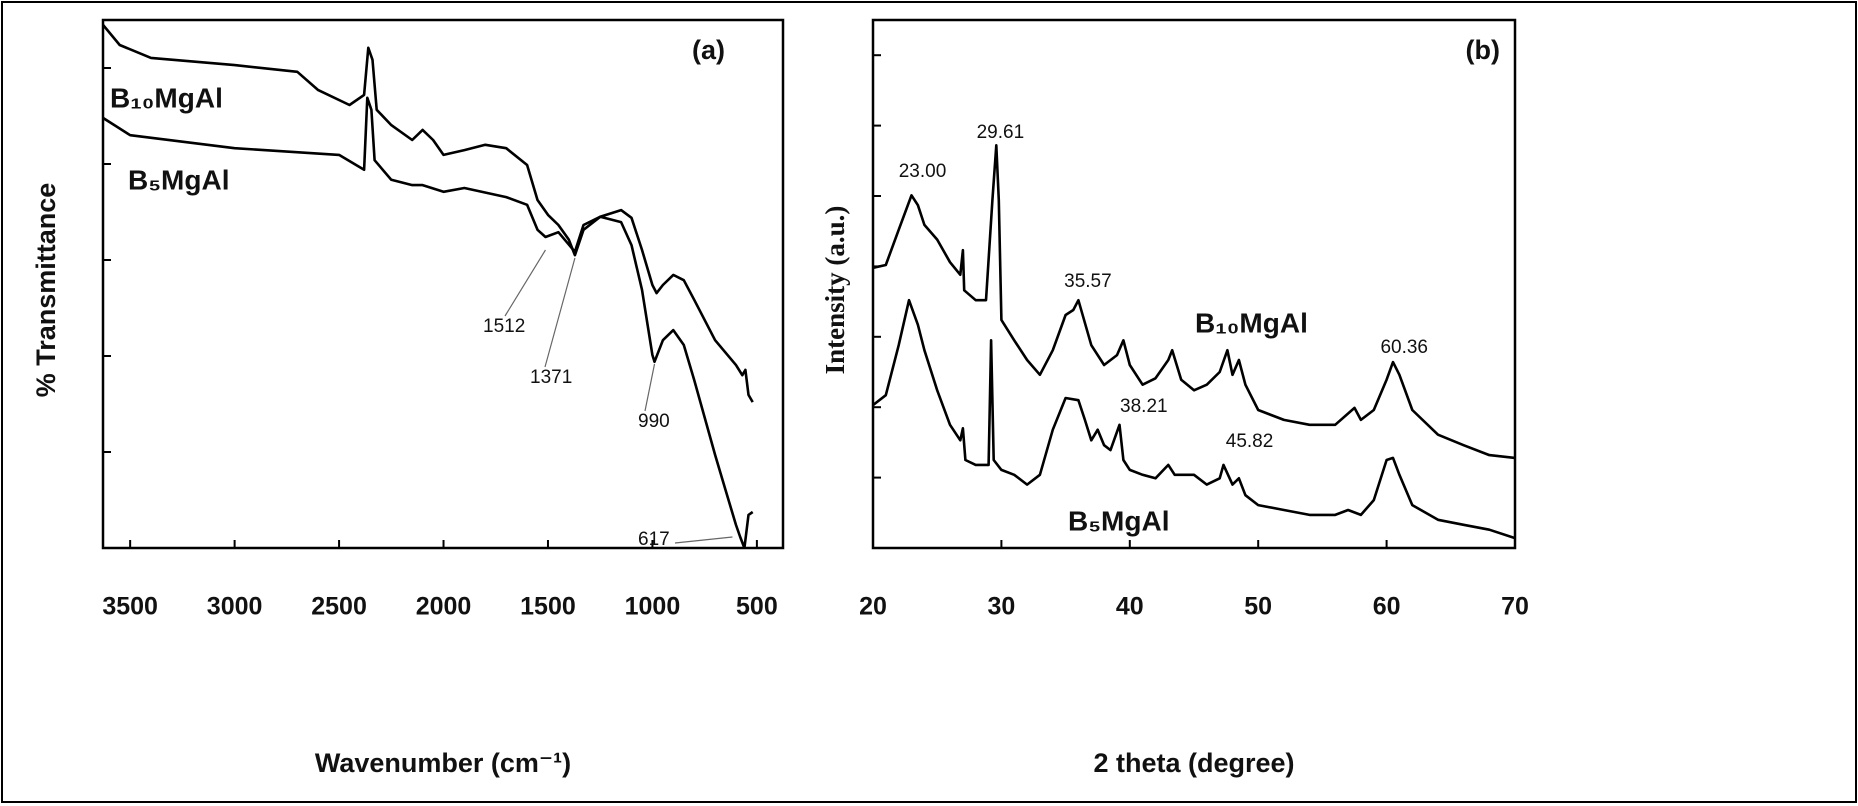 Image resolution: width=1858 pixels, height=806 pixels. Describe the element at coordinates (130, 607) in the screenshot. I see `x-tick-label: 3500` at that location.